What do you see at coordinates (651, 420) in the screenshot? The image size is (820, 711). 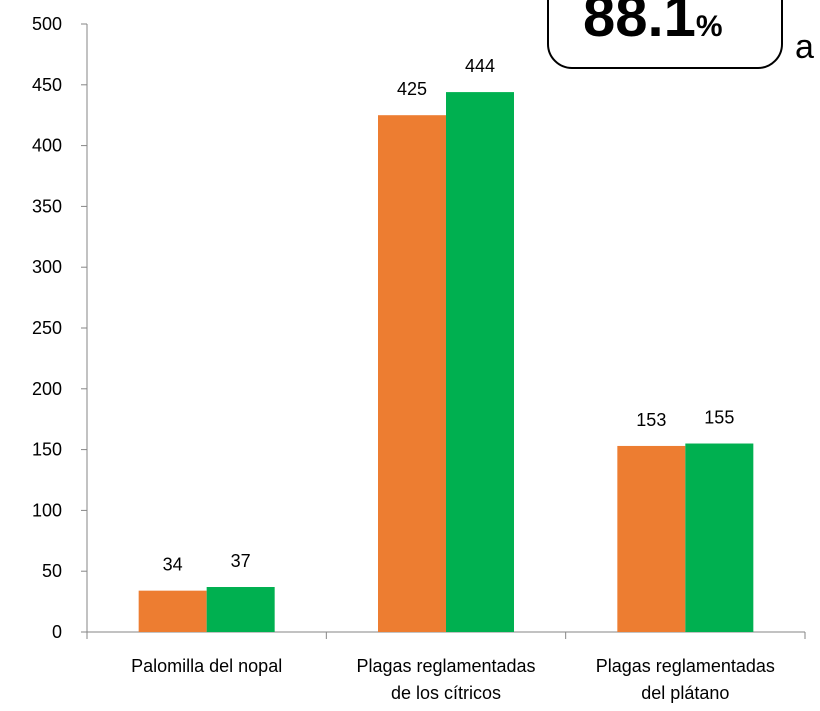 I see `value-label: 153` at bounding box center [651, 420].